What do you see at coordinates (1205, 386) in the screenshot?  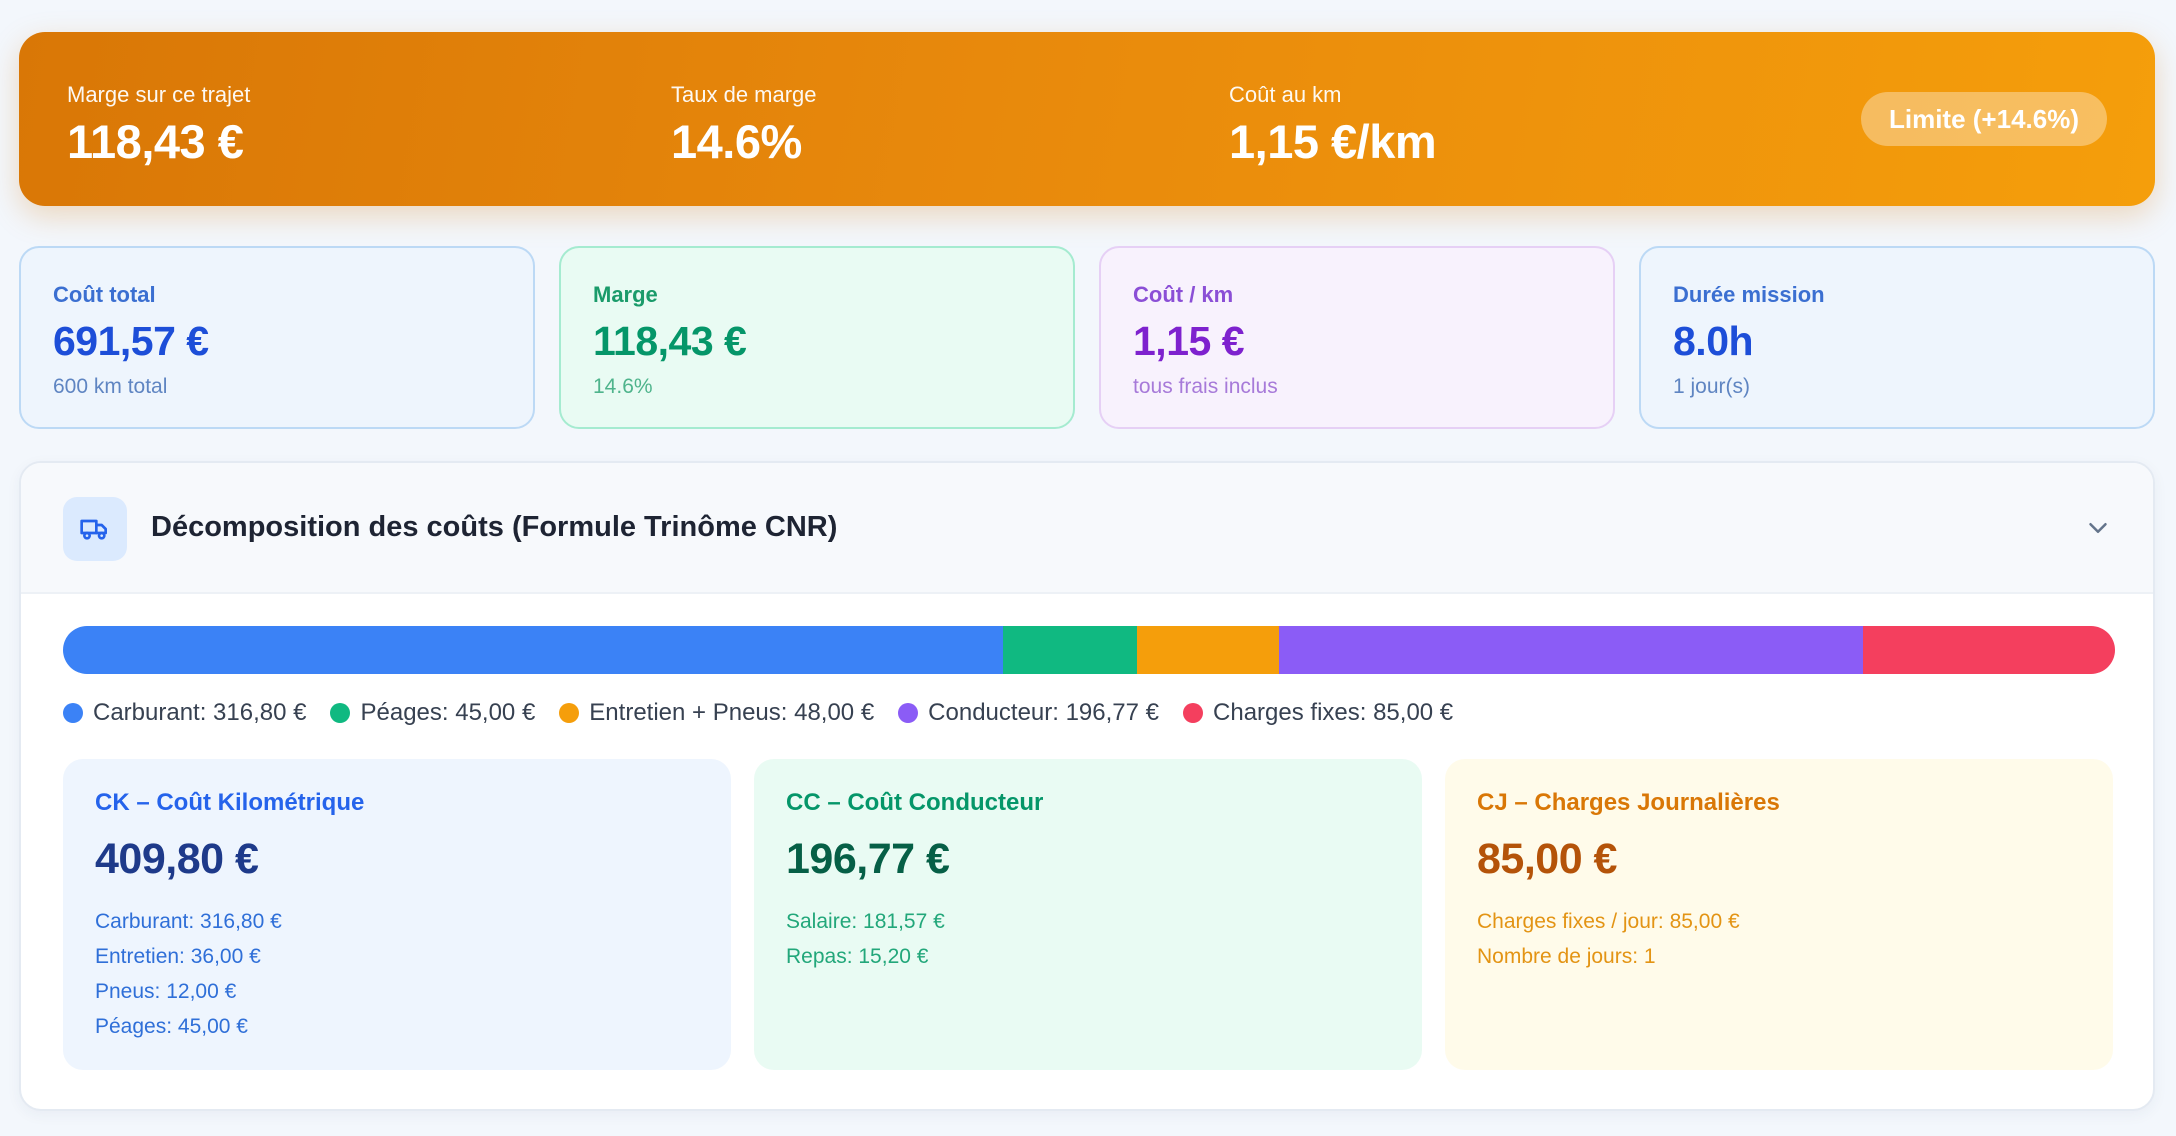 I see `kpi-subtext: tous frais inclus` at bounding box center [1205, 386].